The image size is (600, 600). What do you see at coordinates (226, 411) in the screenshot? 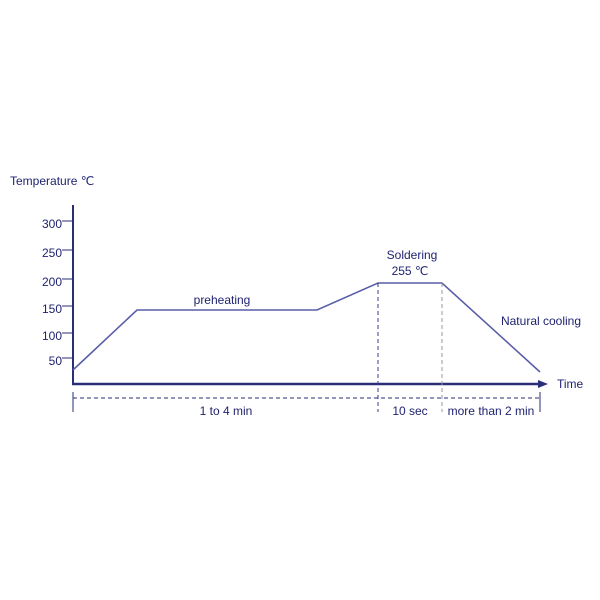
I see `duration-label: 1 to 4 min` at bounding box center [226, 411].